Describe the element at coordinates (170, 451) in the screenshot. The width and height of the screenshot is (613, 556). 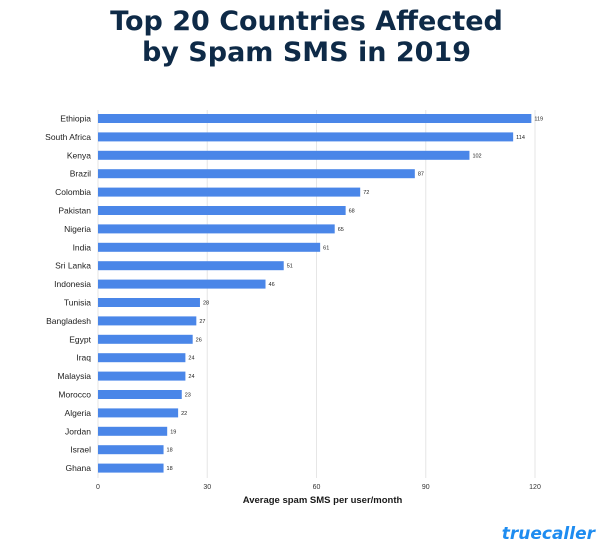
I see `data-label-israel: 18` at that location.